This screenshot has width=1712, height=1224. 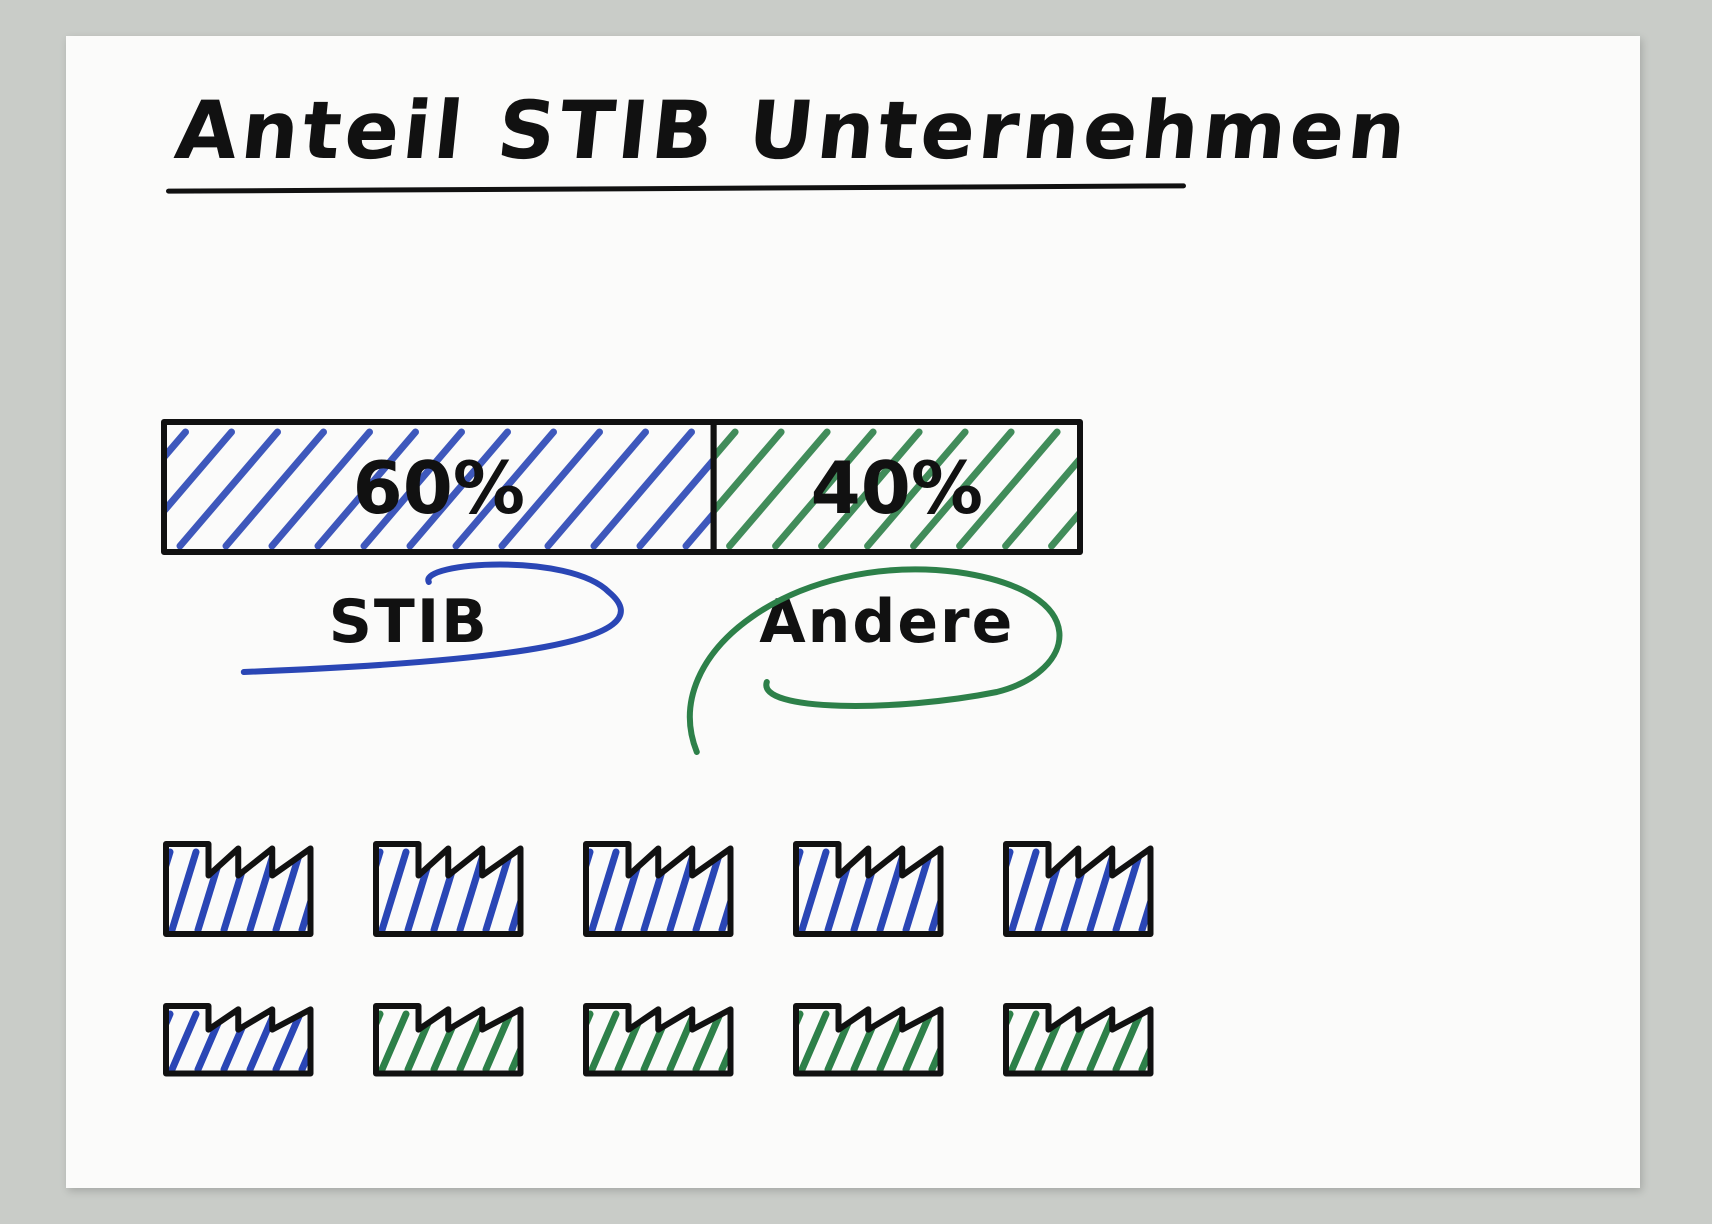 What do you see at coordinates (875, 660) in the screenshot?
I see `legend-mark-andere` at bounding box center [875, 660].